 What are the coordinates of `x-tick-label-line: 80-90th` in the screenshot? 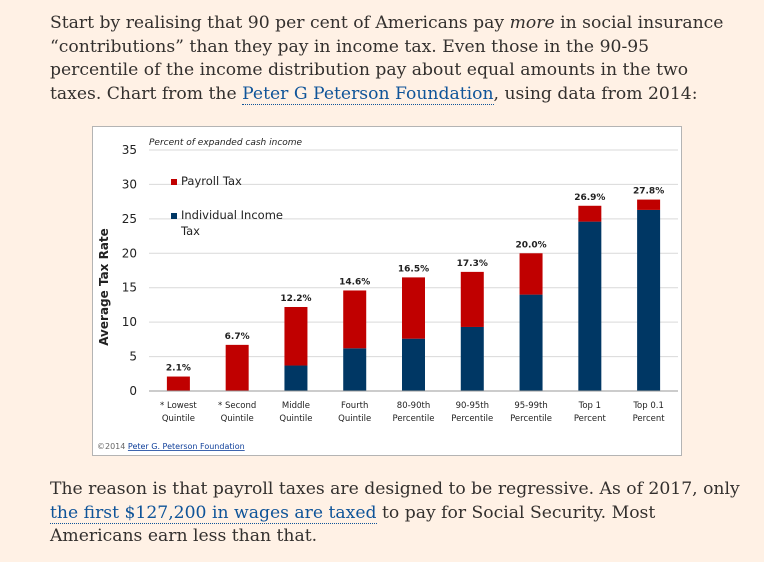 It's located at (413, 406).